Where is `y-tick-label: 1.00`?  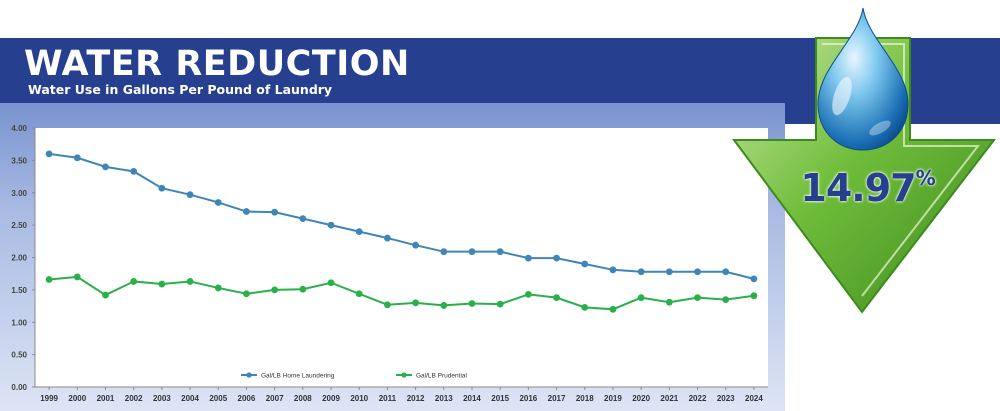 y-tick-label: 1.00 is located at coordinates (19, 322).